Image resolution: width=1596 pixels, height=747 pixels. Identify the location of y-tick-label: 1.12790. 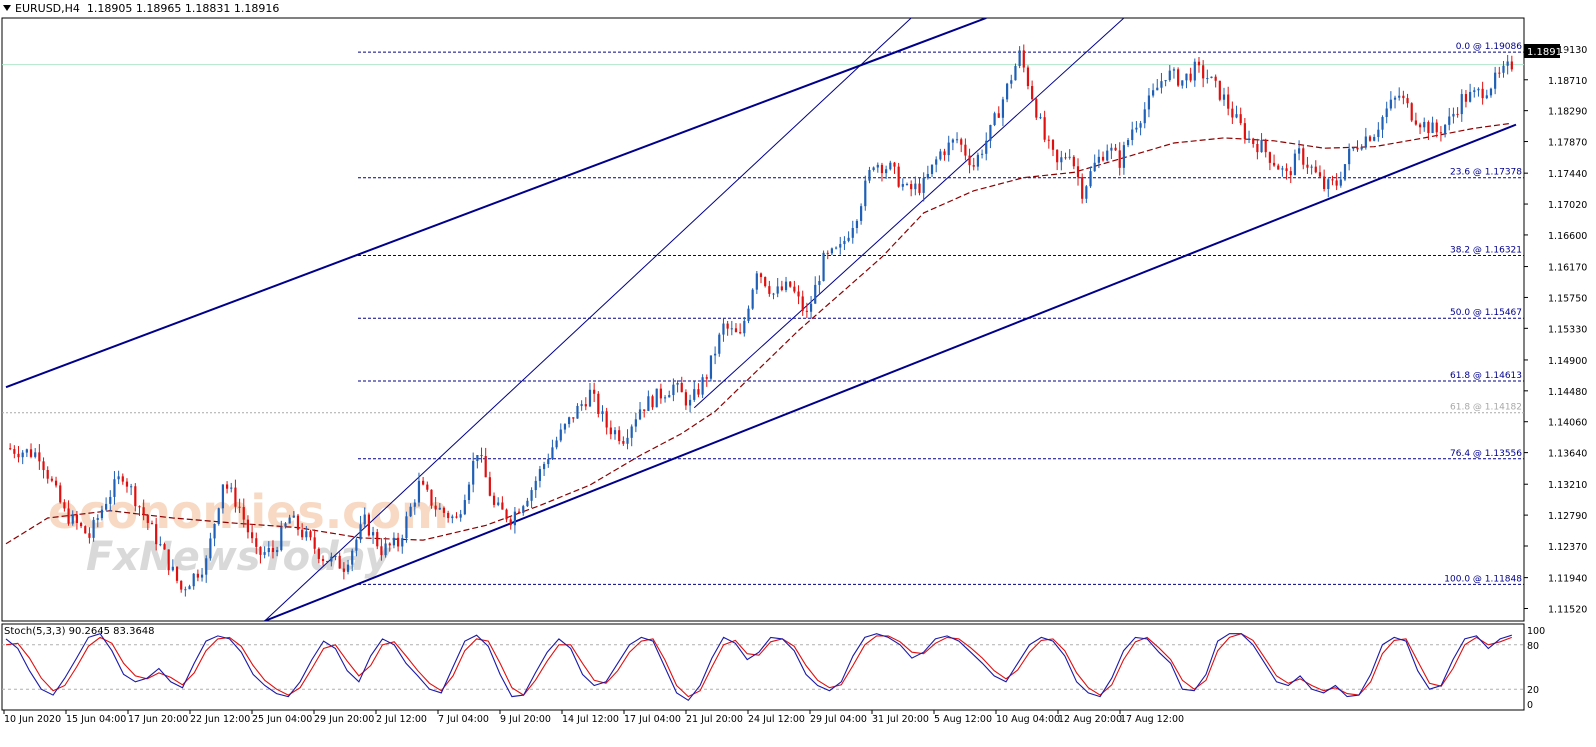
(1567, 516).